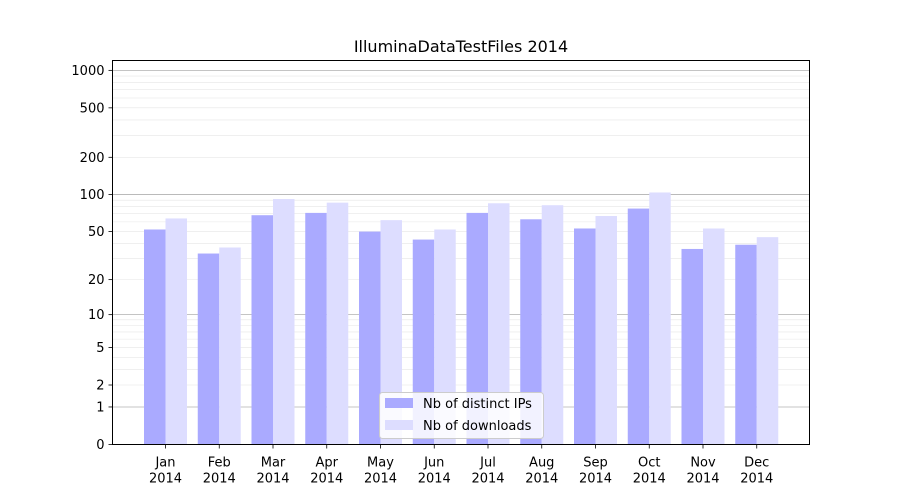 This screenshot has height=500, width=900. I want to click on y-tick-label: 5, so click(100, 348).